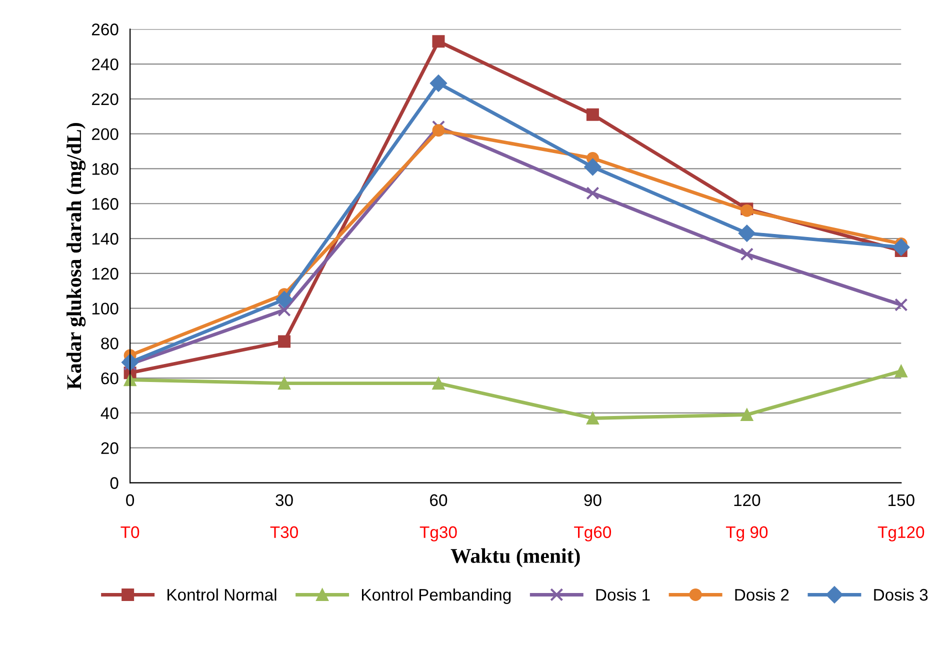 This screenshot has height=648, width=929. Describe the element at coordinates (762, 594) in the screenshot. I see `legend-label: Dosis 2` at that location.